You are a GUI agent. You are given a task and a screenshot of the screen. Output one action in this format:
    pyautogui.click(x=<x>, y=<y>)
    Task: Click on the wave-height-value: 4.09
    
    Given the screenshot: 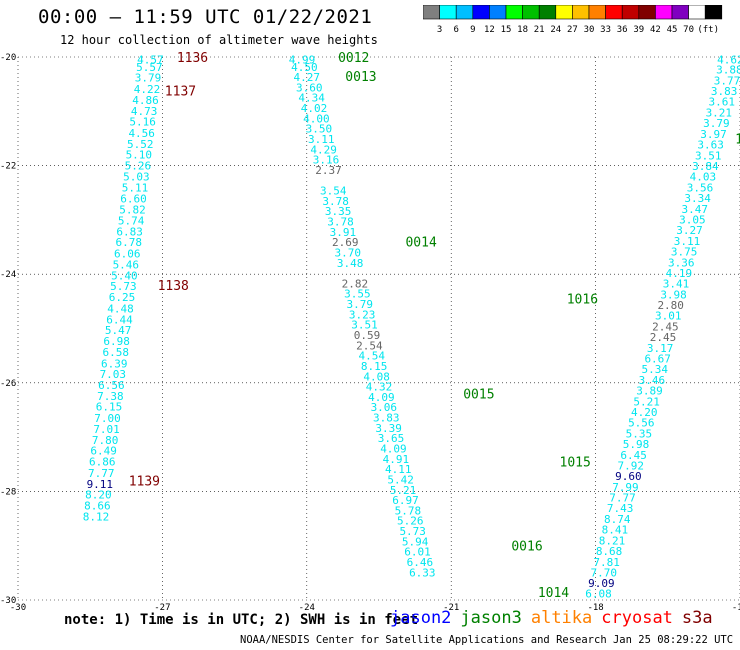 What is the action you would take?
    pyautogui.click(x=381, y=397)
    